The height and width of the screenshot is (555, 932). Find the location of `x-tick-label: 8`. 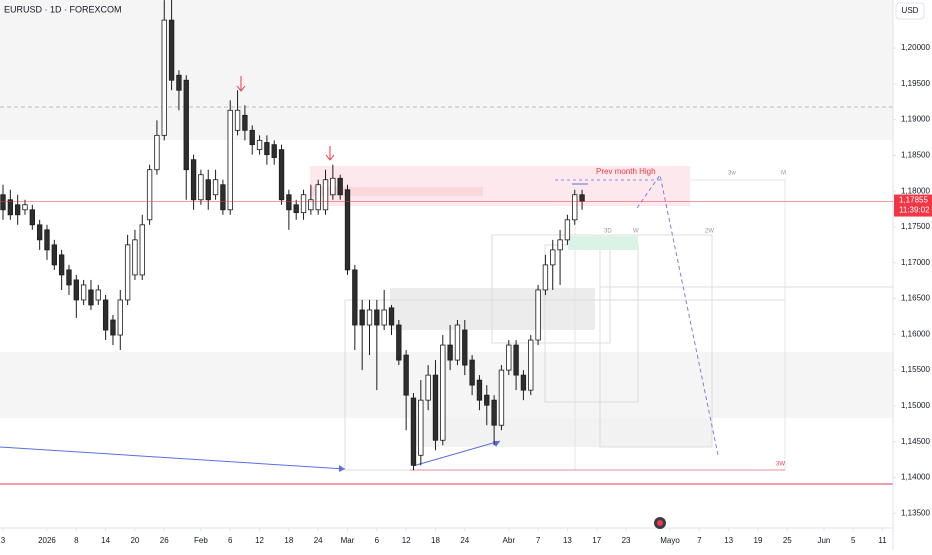

x-tick-label: 8 is located at coordinates (76, 540).